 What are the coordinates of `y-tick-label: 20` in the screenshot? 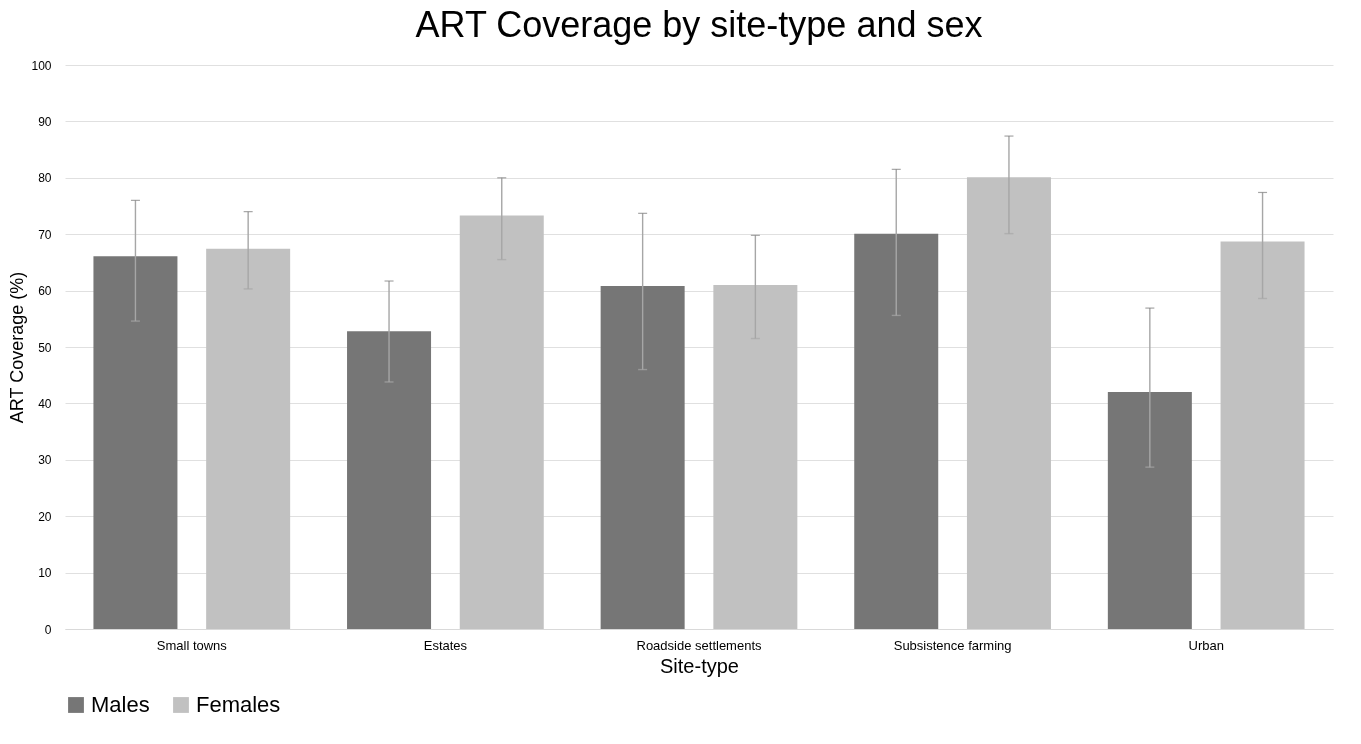 It's located at (45, 516).